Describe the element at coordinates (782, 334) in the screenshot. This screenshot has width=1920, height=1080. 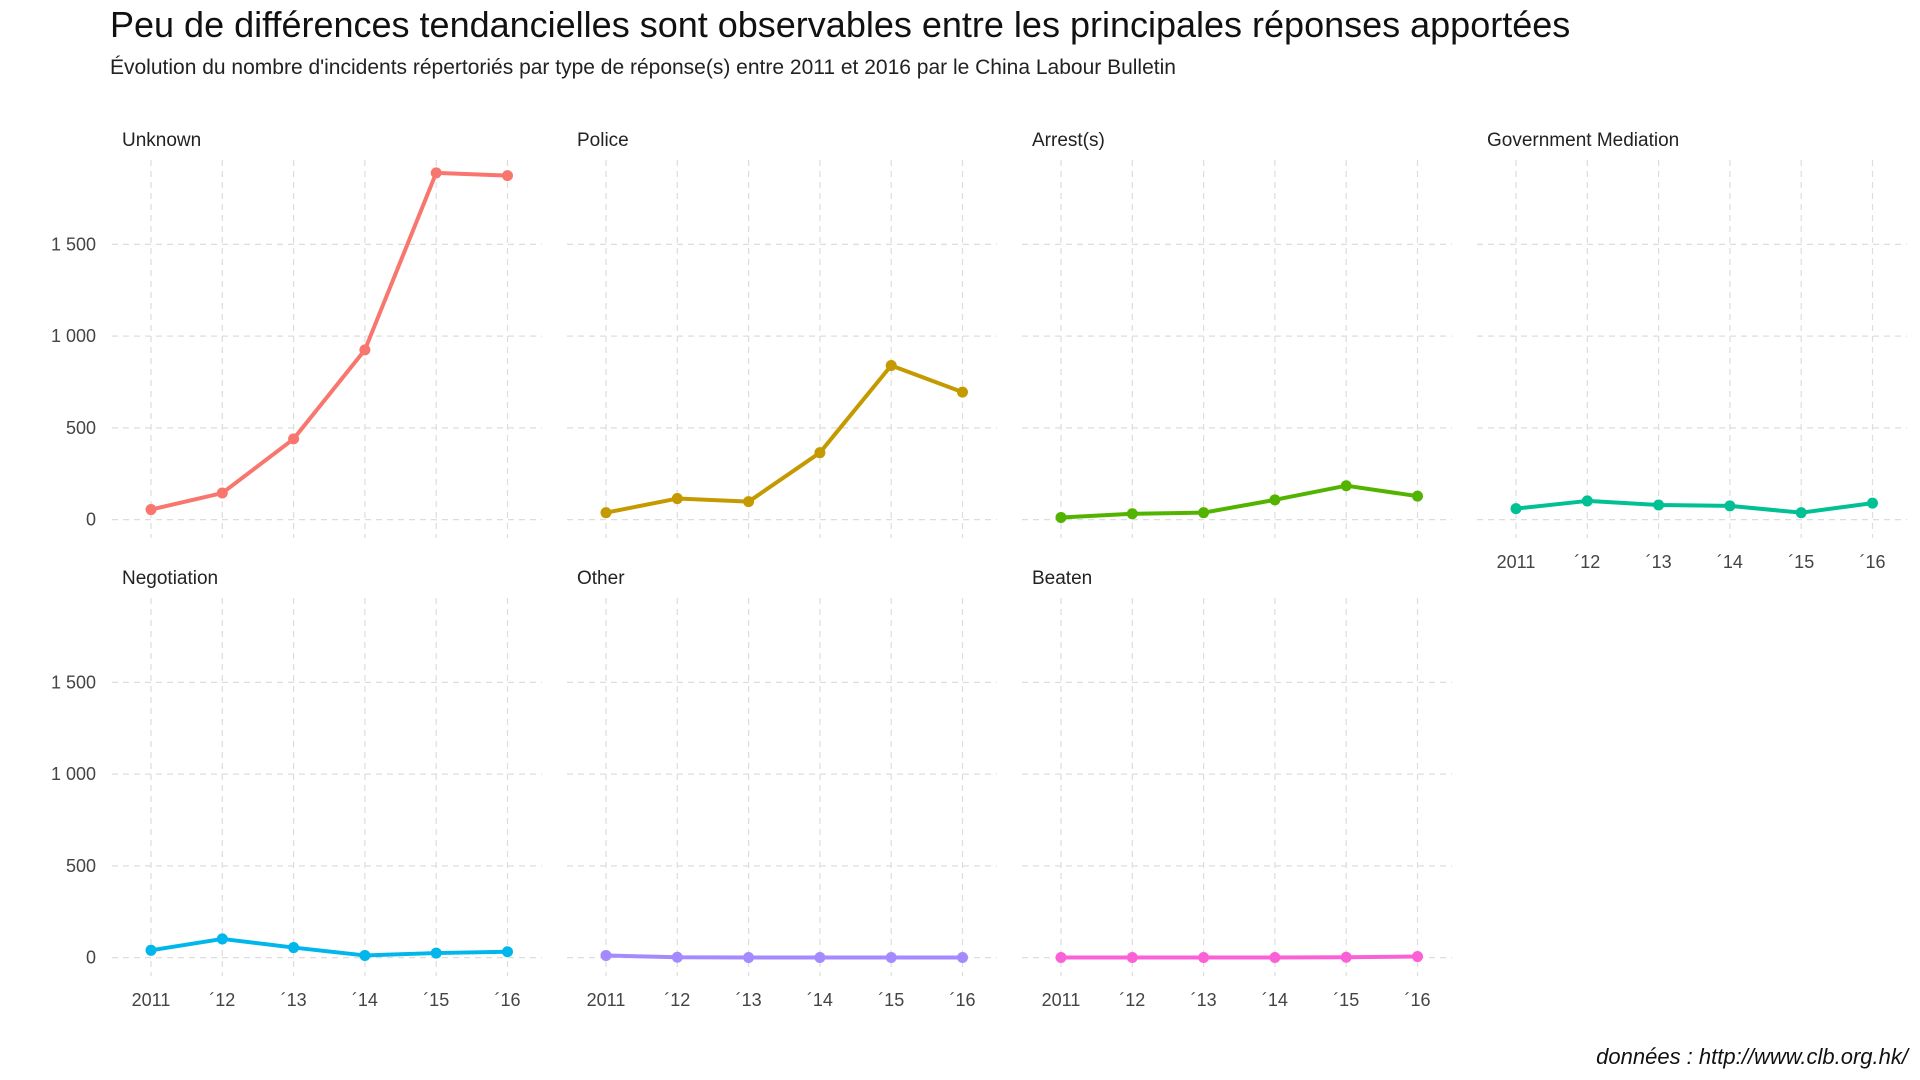
I see `panel-police: Police` at that location.